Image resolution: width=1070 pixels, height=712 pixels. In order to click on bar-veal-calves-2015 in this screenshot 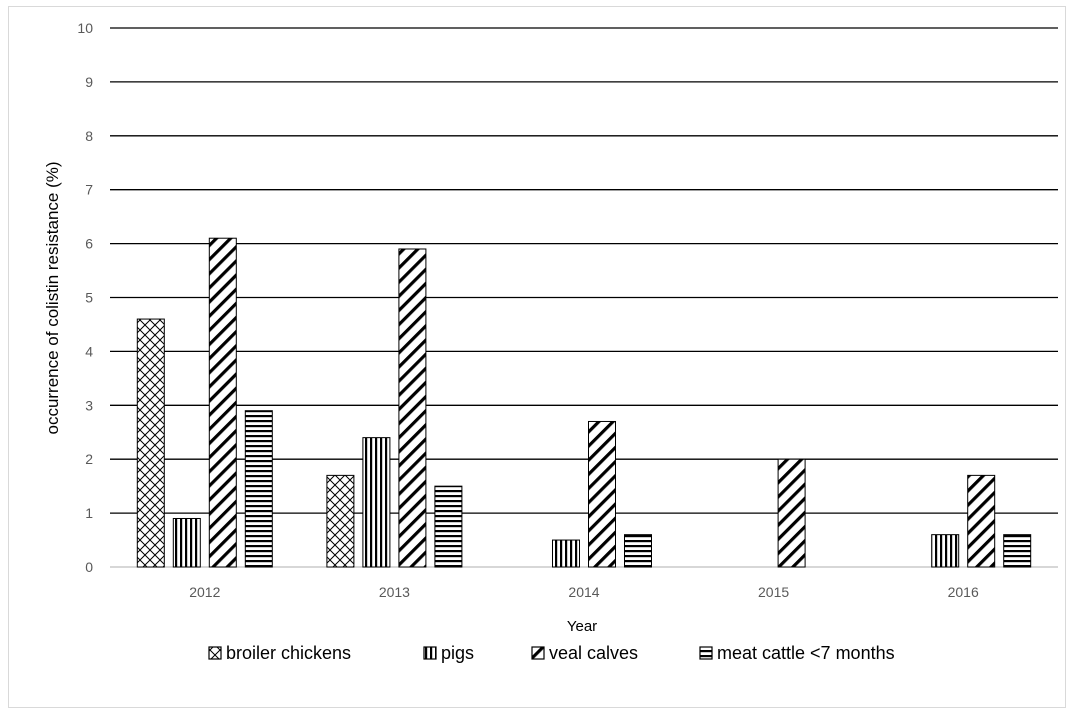, I will do `click(791, 513)`.